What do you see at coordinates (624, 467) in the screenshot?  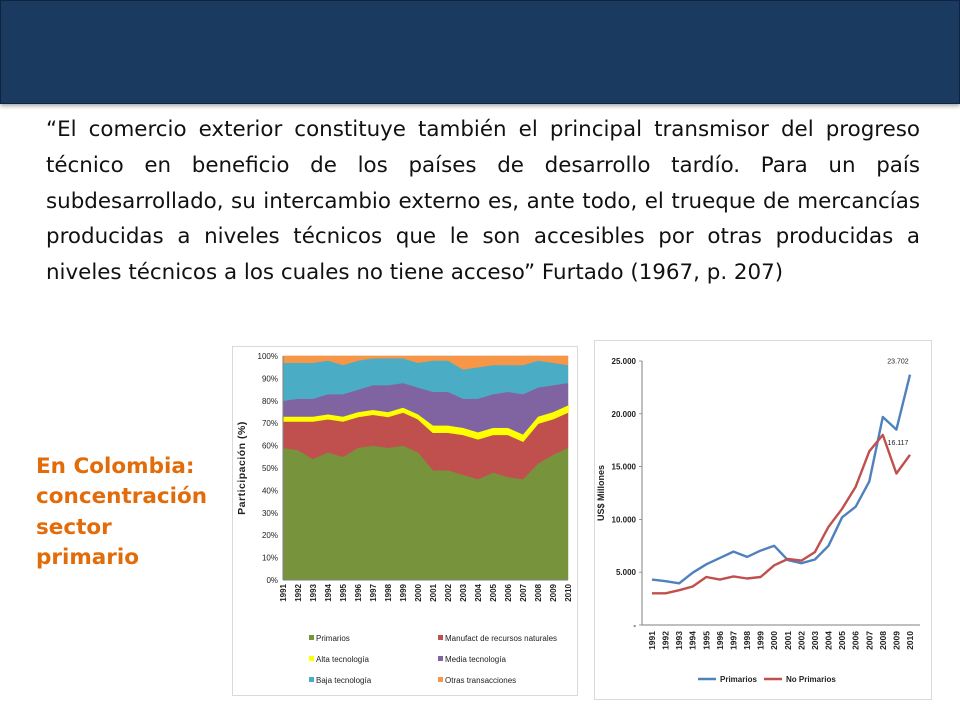 I see `y-tick-label: 15.000` at bounding box center [624, 467].